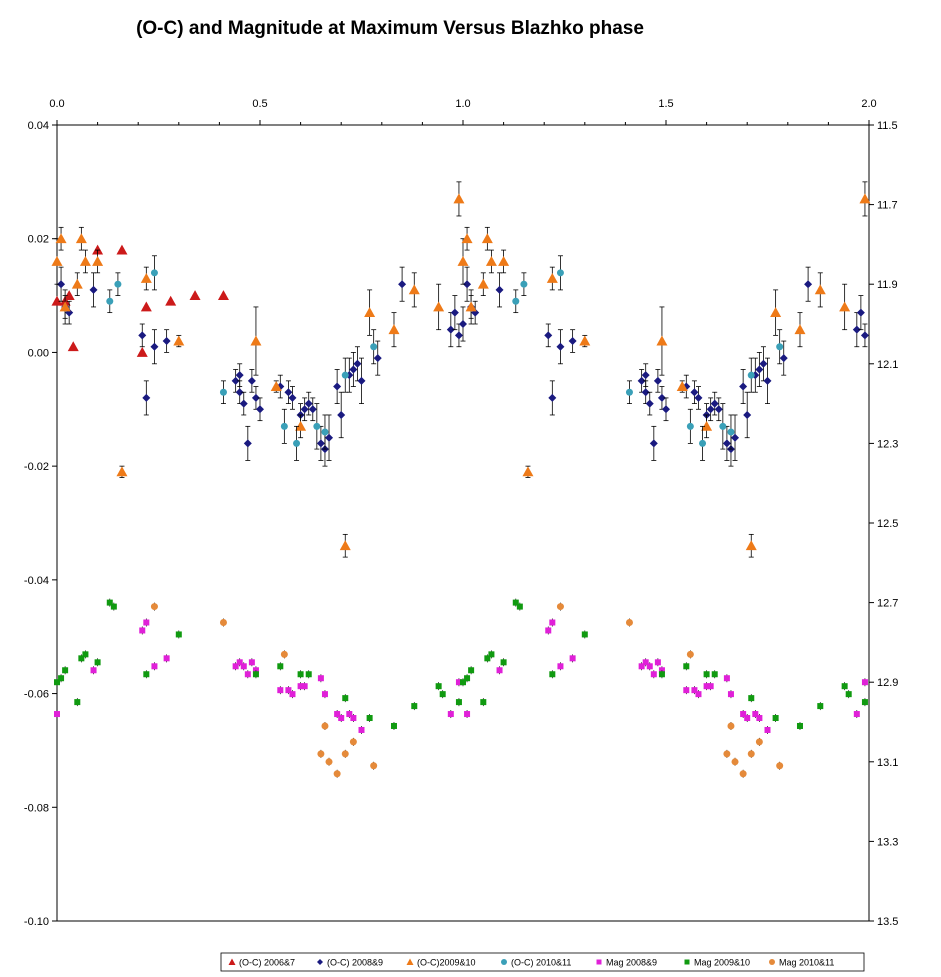  I want to click on y-left-tick-label: 0.04, so click(38, 126).